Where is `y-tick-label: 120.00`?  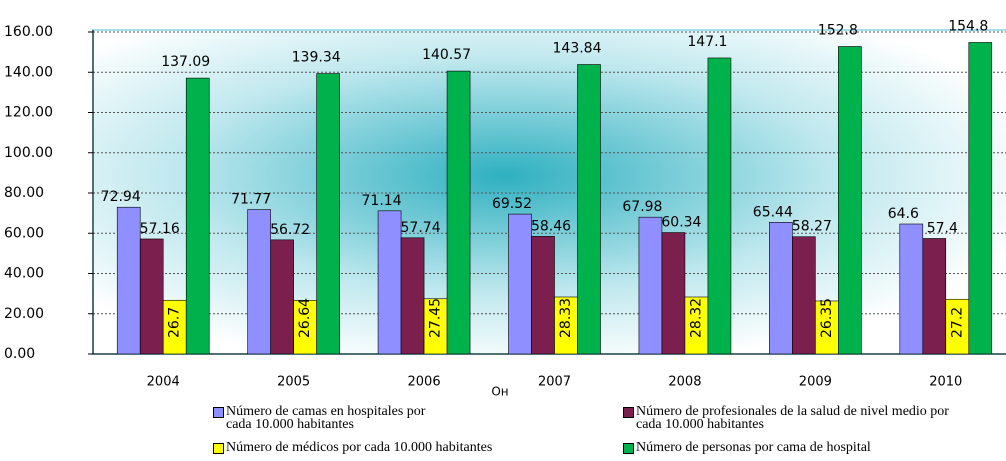 y-tick-label: 120.00 is located at coordinates (28, 113).